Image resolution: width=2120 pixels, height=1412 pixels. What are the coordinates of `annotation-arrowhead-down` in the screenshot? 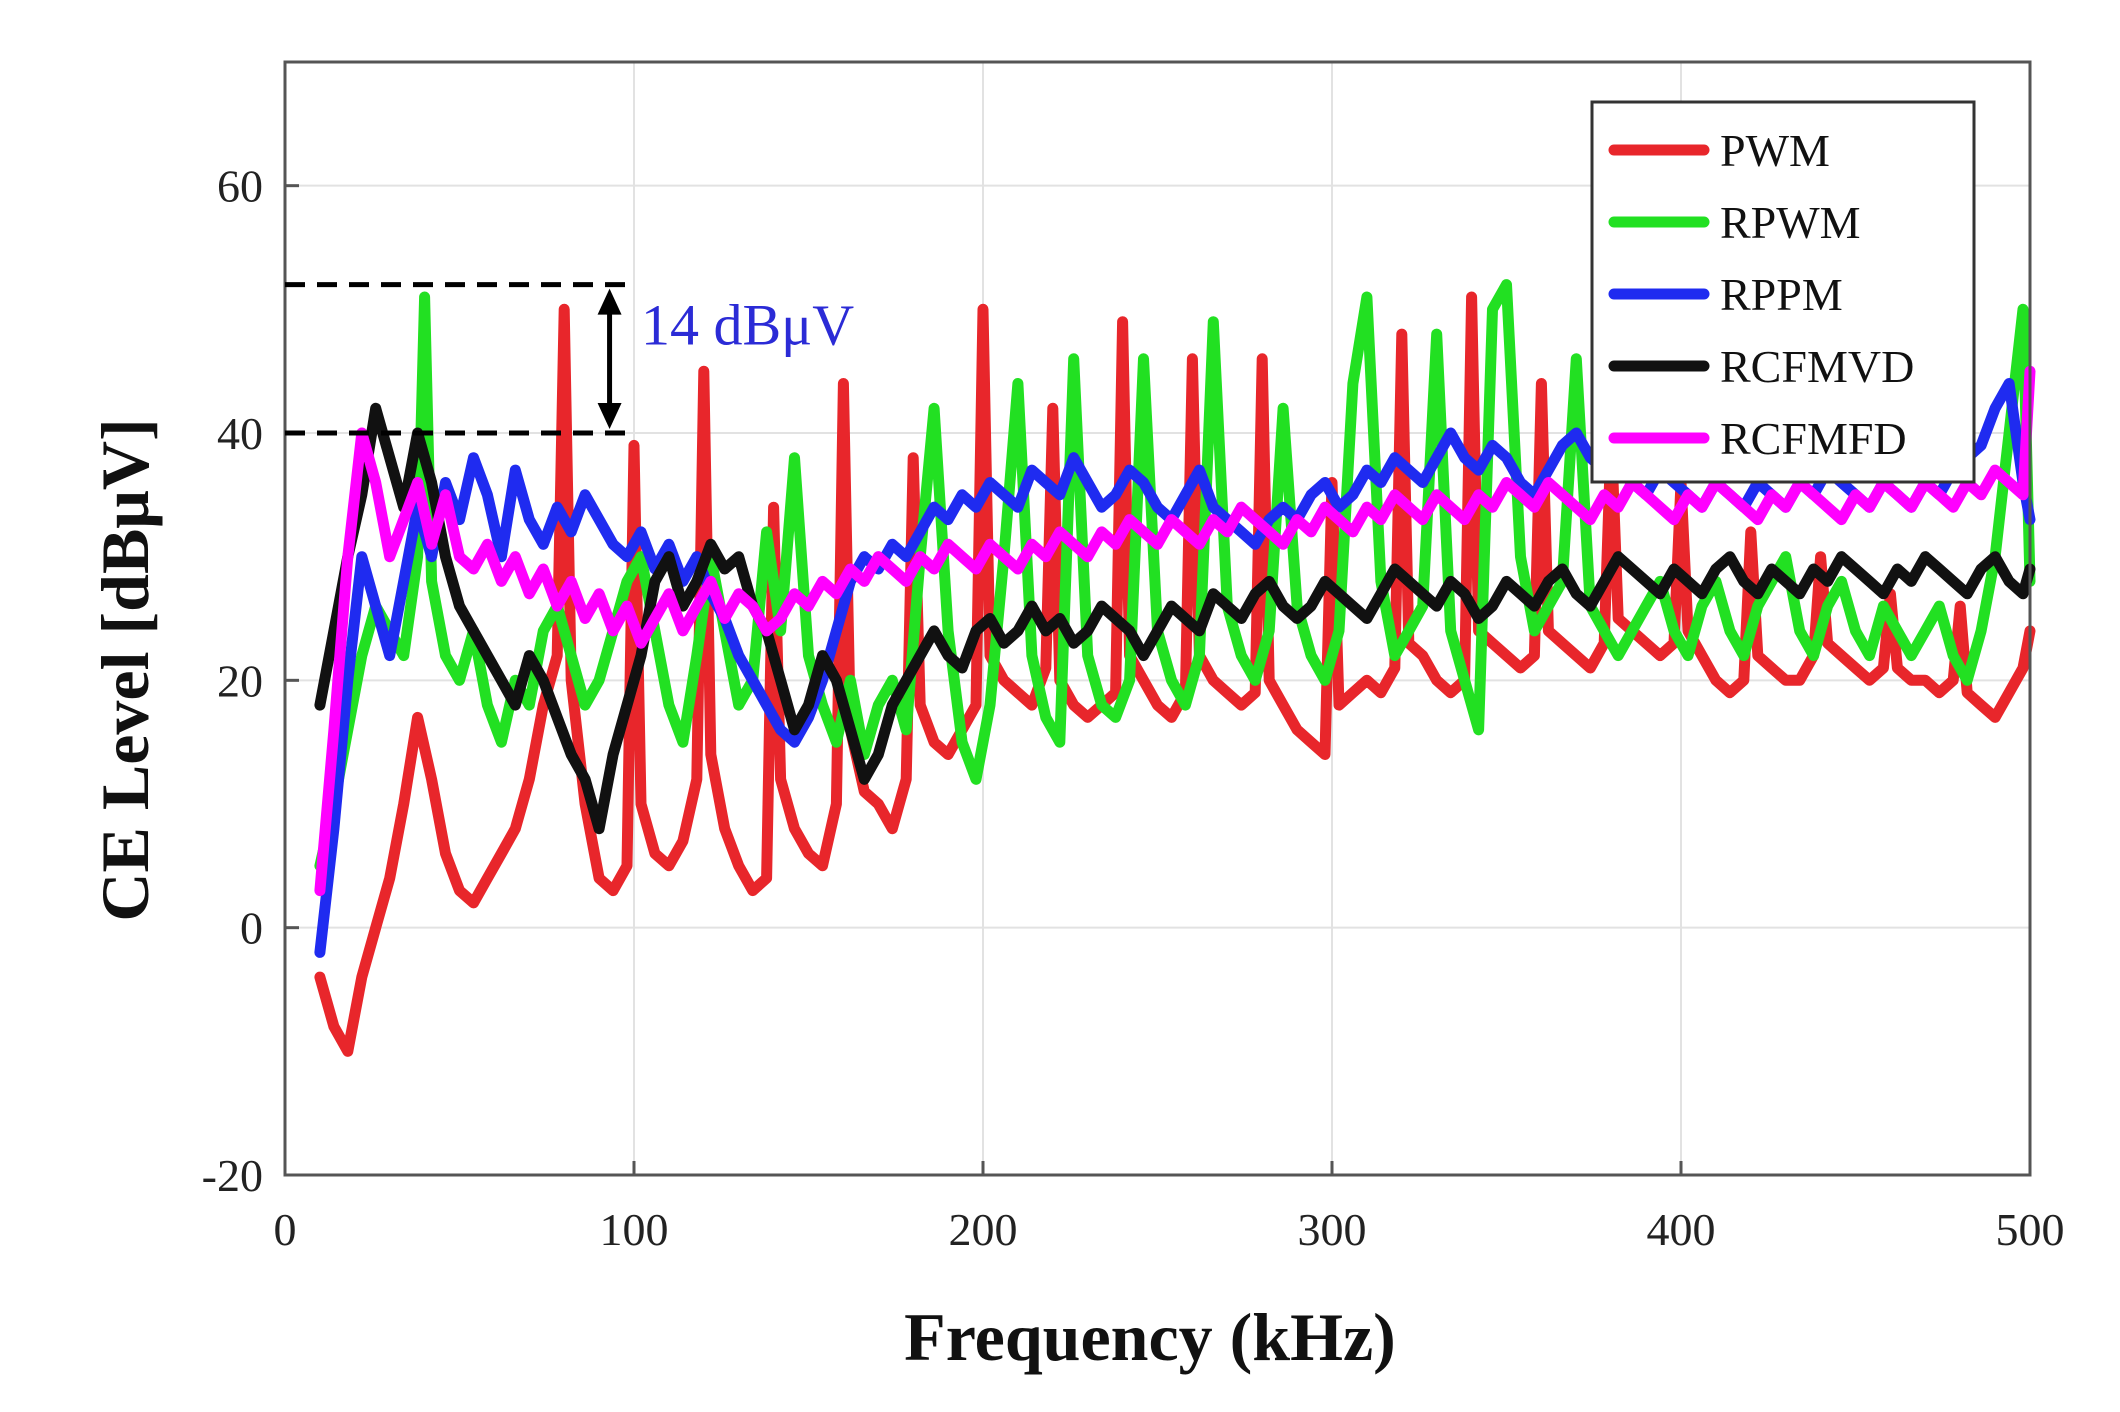 It's located at (609, 416).